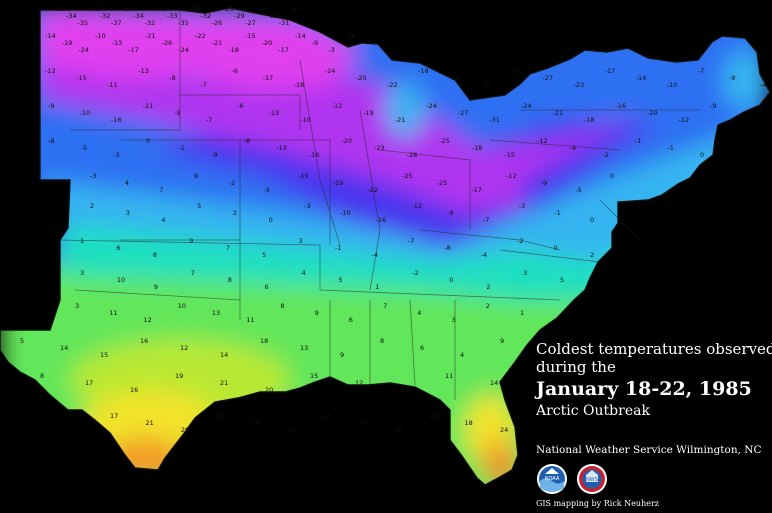 The image size is (772, 513). Describe the element at coordinates (209, 120) in the screenshot. I see `station-value: -7` at that location.